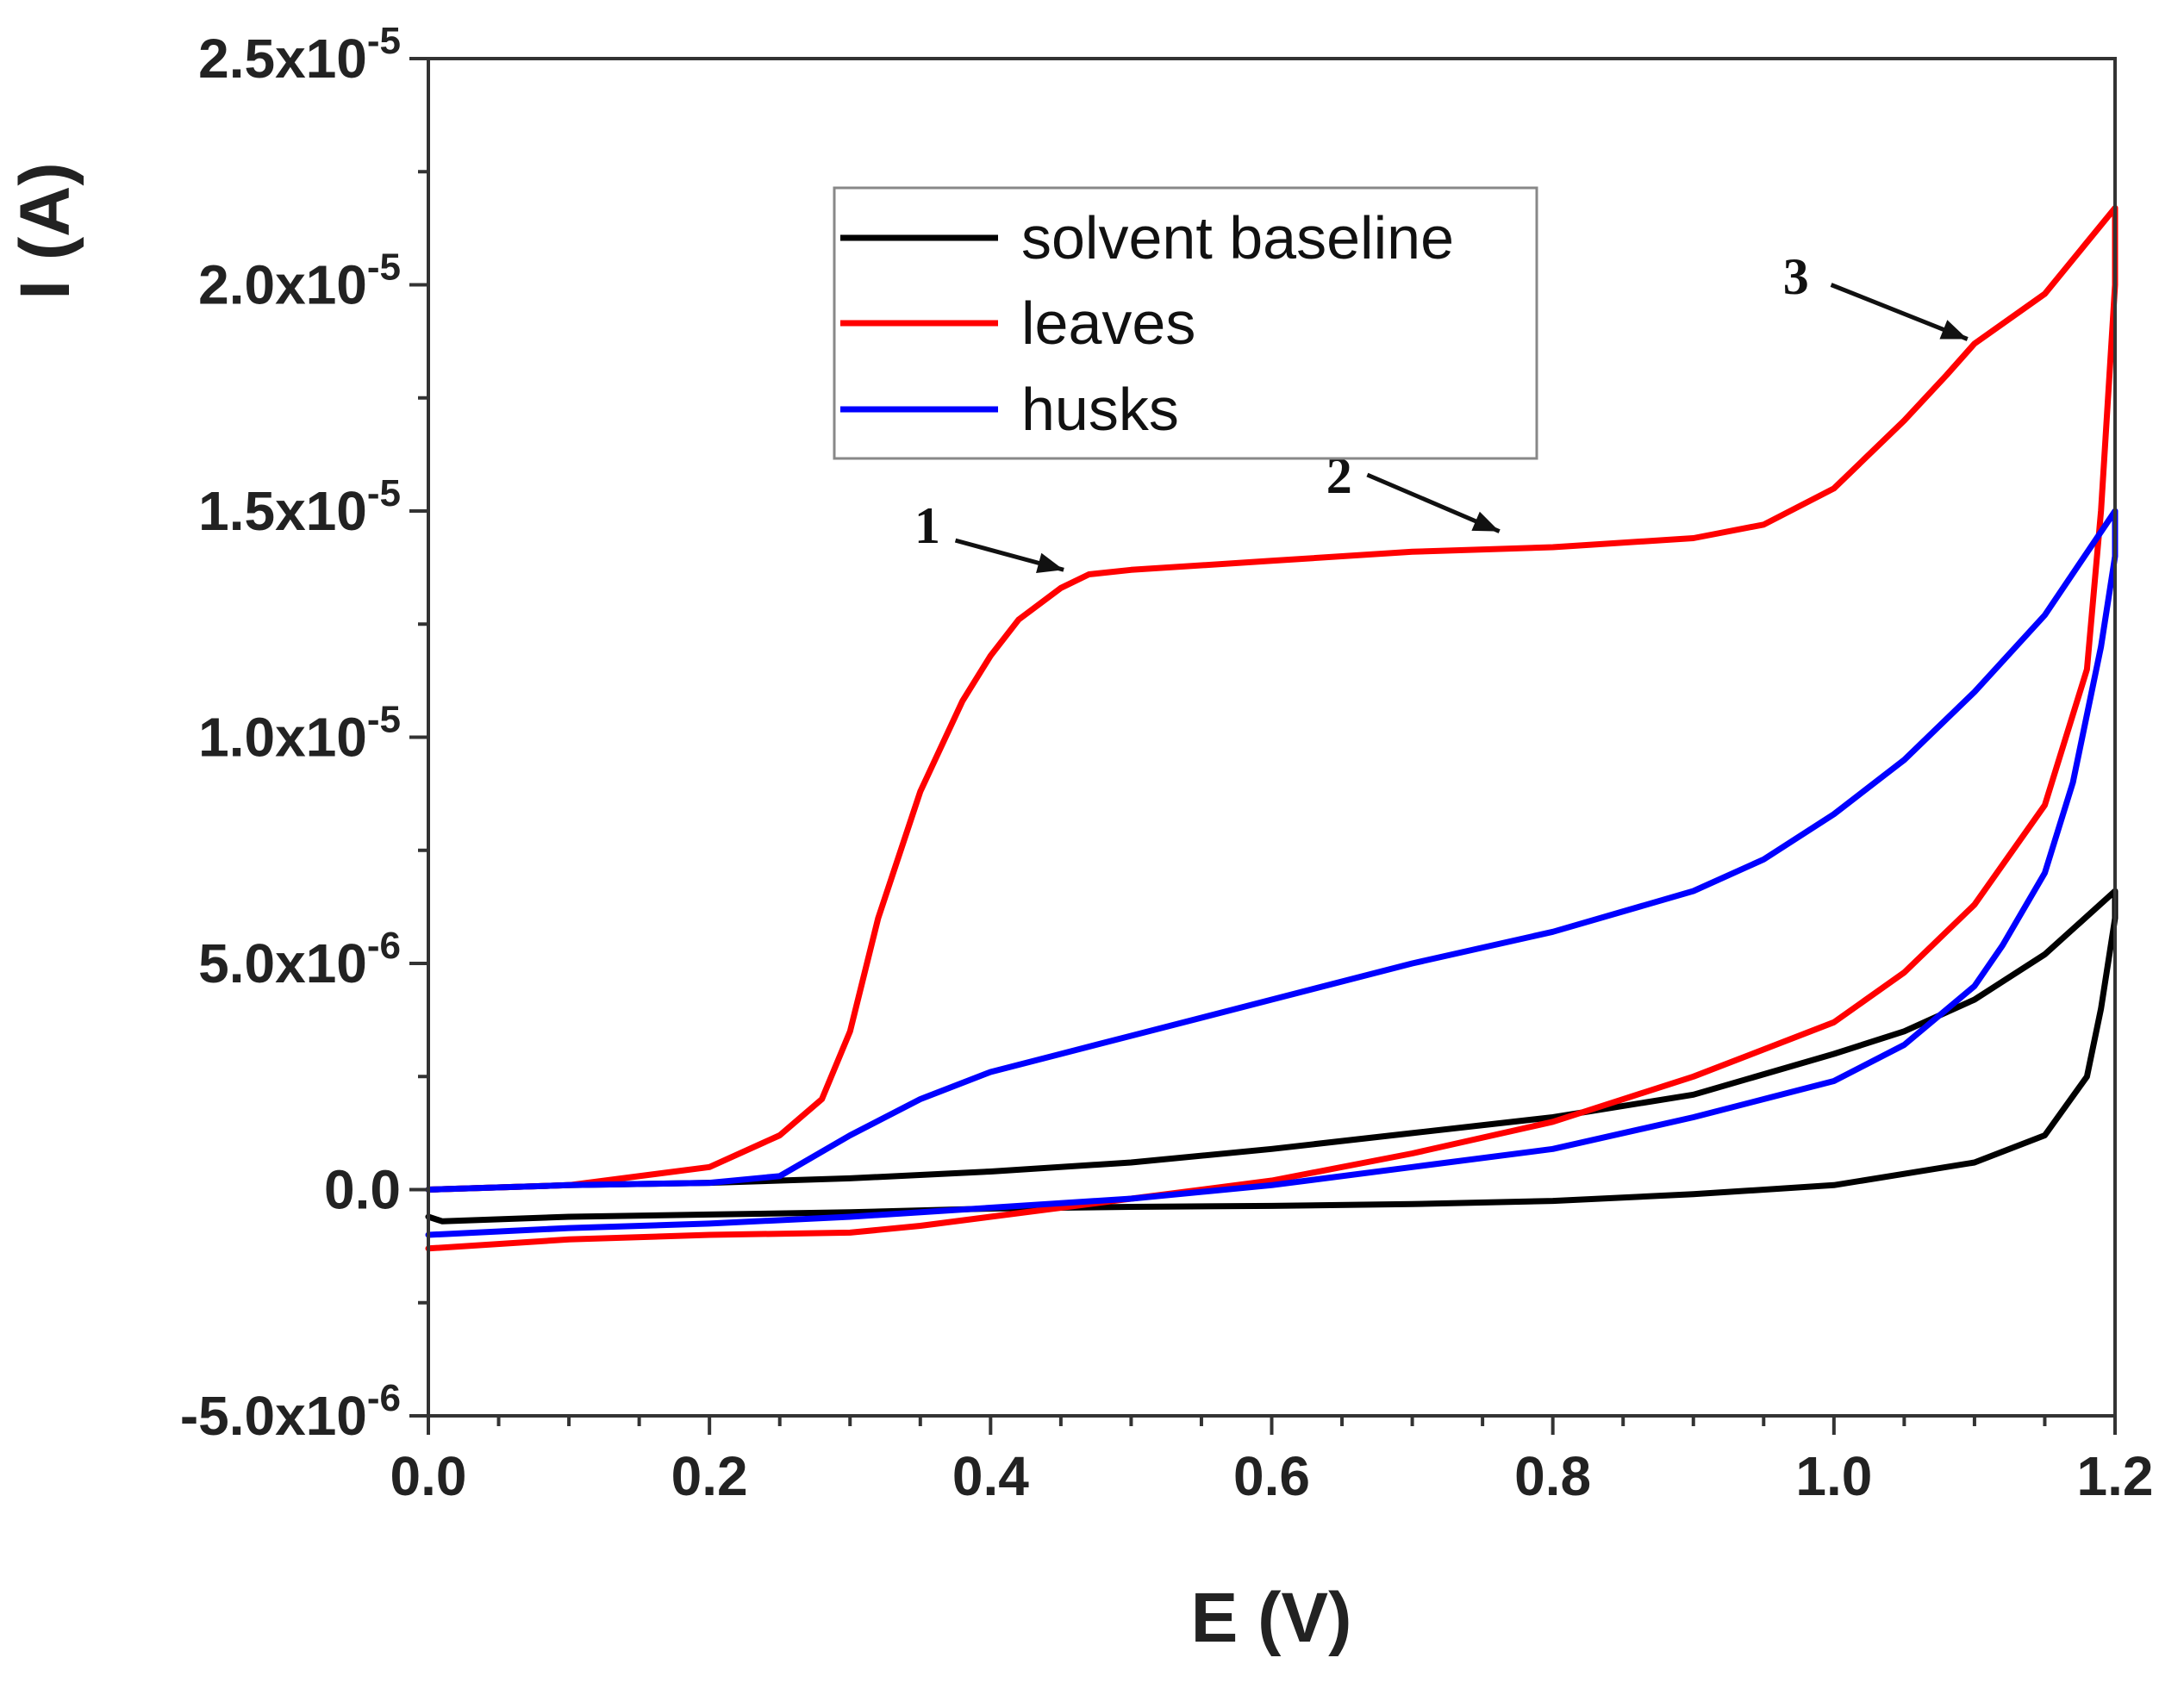 The image size is (2184, 1689). Describe the element at coordinates (362, 1190) in the screenshot. I see `y-tick-label: 0.0` at that location.